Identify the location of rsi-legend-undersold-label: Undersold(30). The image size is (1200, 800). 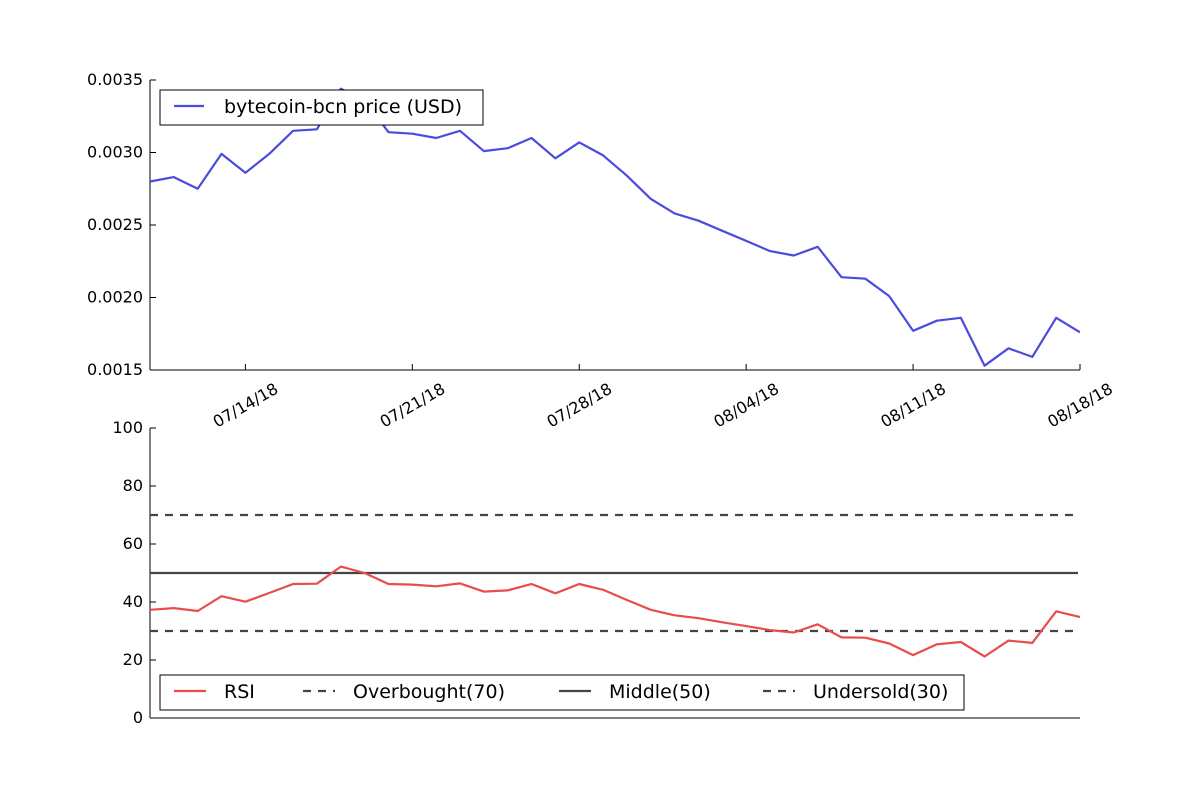
(880, 692).